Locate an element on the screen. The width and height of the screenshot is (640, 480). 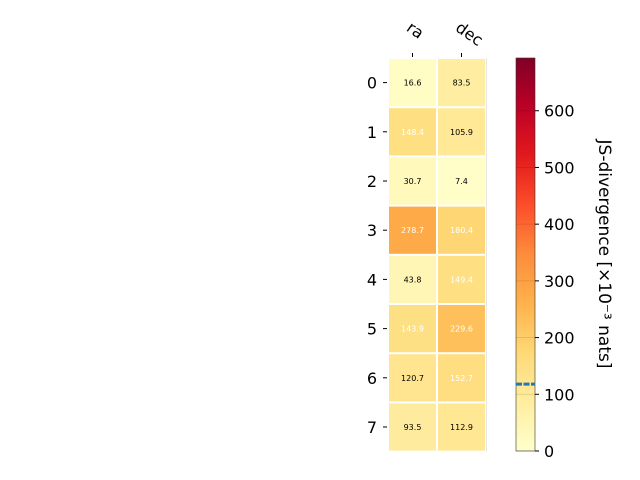
cell-value-label: 43.8 is located at coordinates (413, 279).